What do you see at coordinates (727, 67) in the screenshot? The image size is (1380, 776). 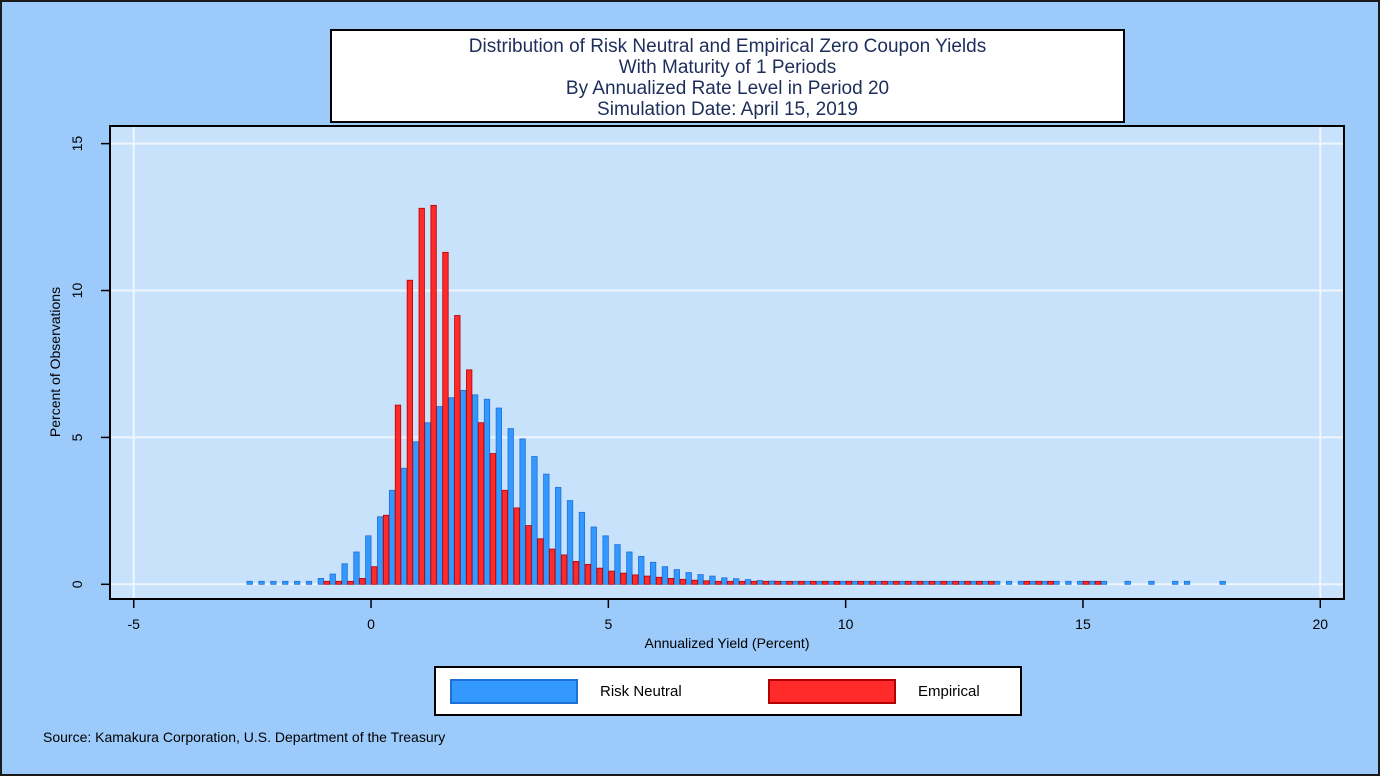 I see `chart-title-line-2: With Maturity of 1 Periods` at bounding box center [727, 67].